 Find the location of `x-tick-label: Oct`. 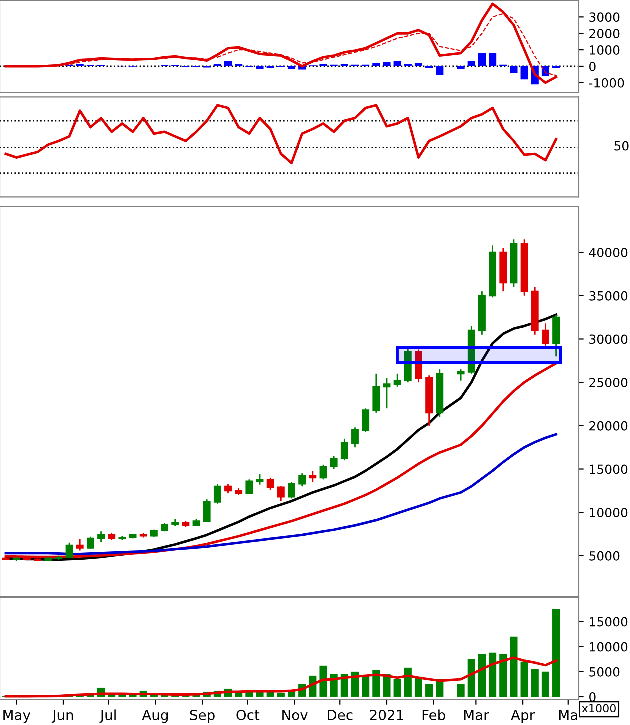

x-tick-label: Oct is located at coordinates (248, 715).